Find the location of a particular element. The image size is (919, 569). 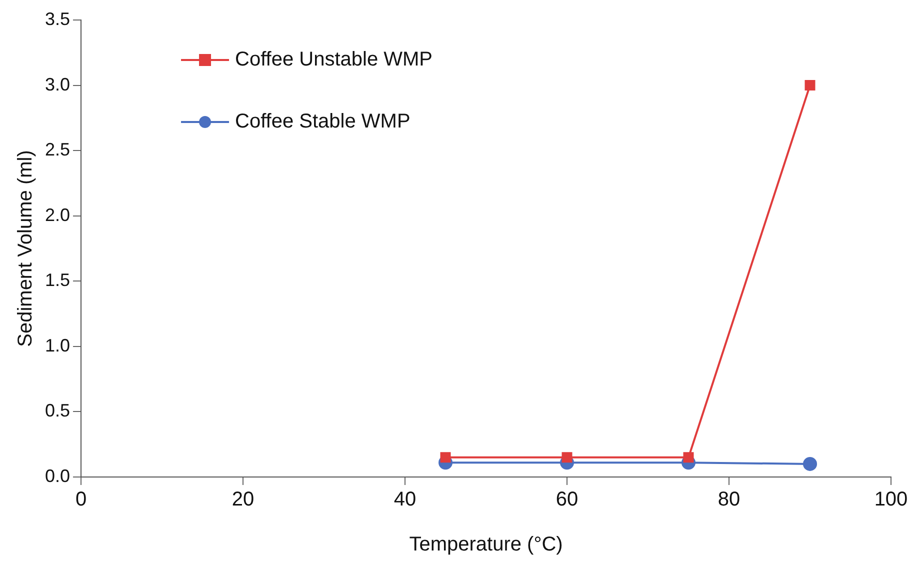

y-tick-label: 2.0 is located at coordinates (57, 214).